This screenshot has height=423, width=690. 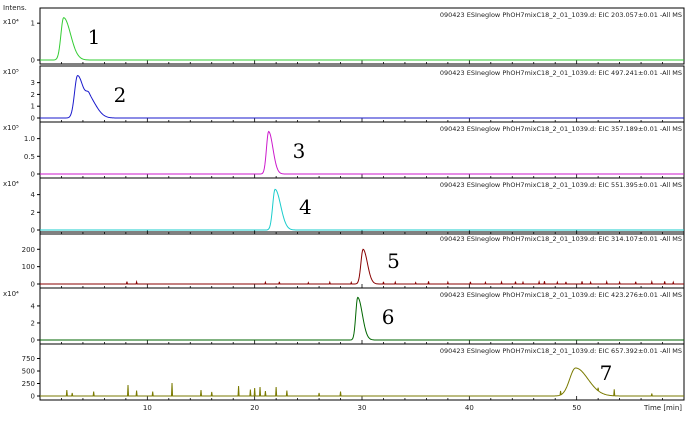 What do you see at coordinates (33, 83) in the screenshot?
I see `y-tick-label: 3` at bounding box center [33, 83].